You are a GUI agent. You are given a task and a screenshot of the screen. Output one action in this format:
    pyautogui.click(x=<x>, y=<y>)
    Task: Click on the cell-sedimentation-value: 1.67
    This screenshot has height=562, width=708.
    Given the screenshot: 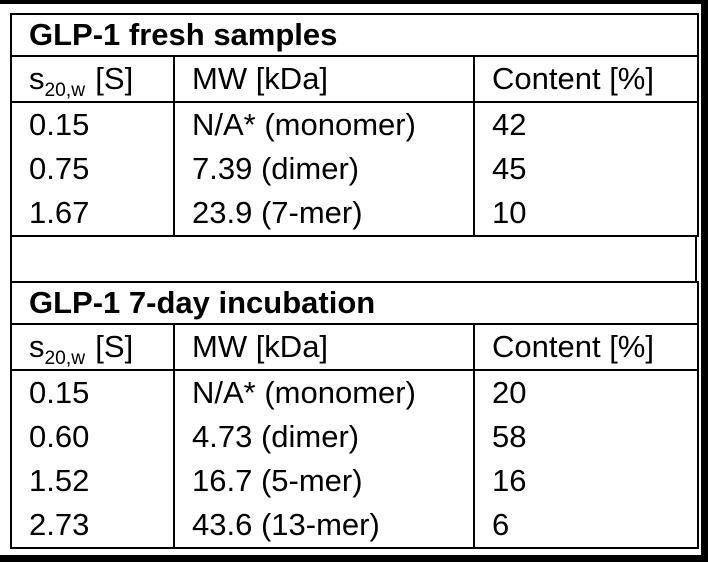 What is the action you would take?
    pyautogui.click(x=59, y=212)
    